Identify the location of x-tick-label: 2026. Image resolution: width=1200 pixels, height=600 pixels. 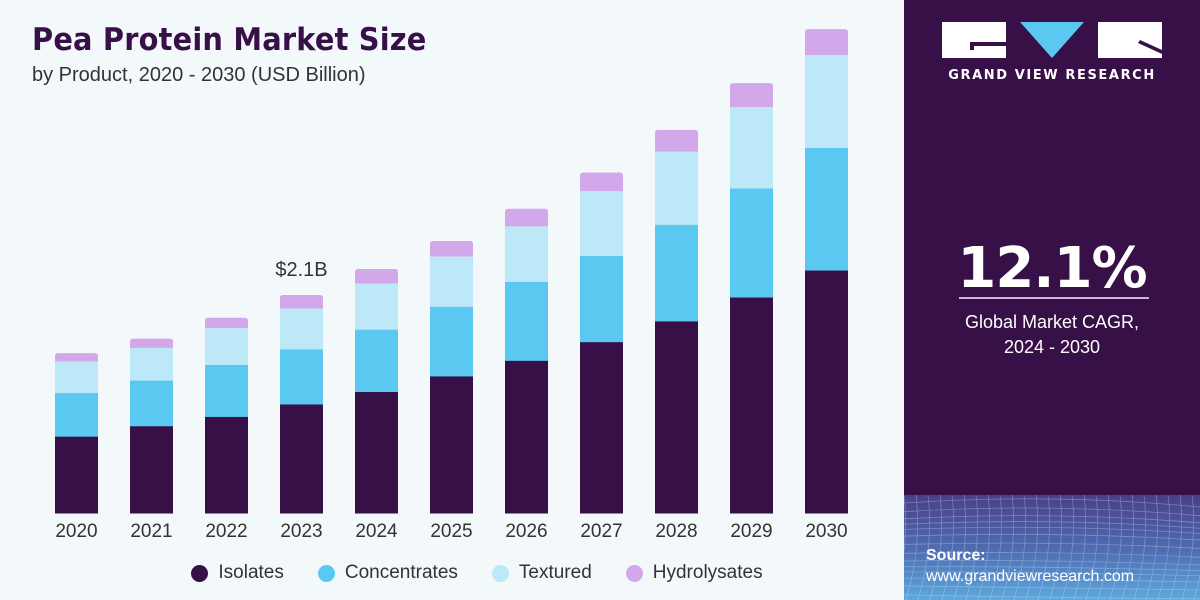
(526, 531).